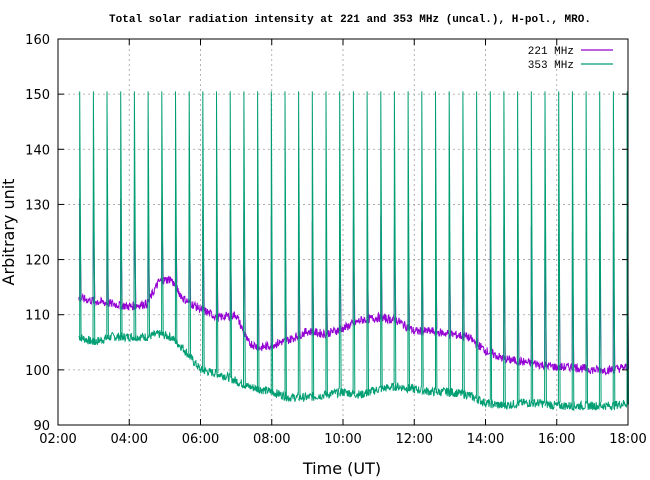 This screenshot has width=650, height=480. What do you see at coordinates (129, 439) in the screenshot?
I see `x-tick-label: 04:00` at bounding box center [129, 439].